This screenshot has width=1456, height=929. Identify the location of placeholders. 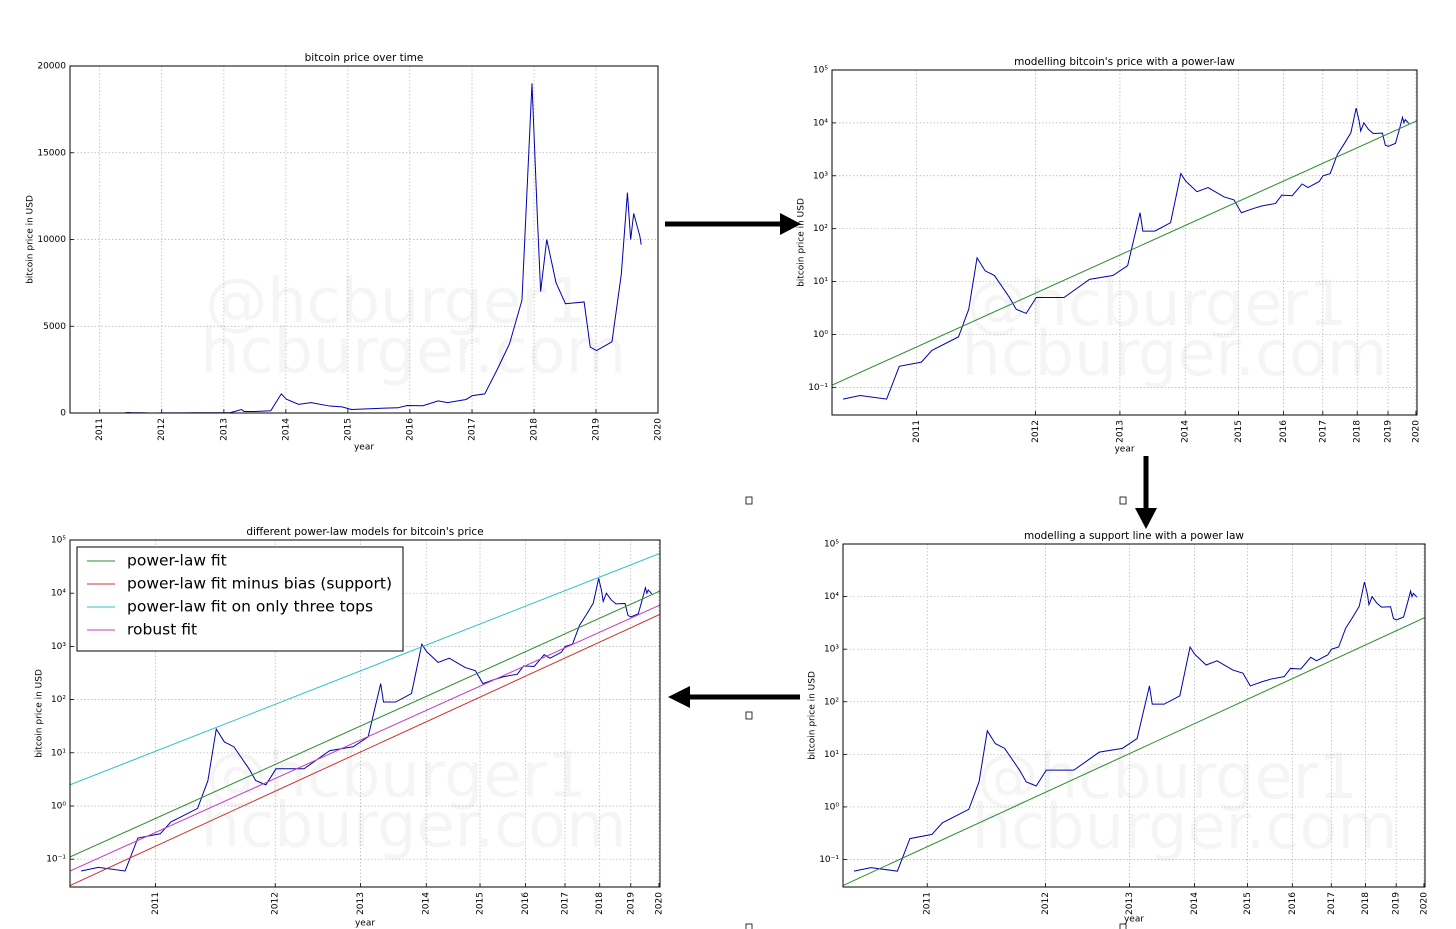
(936, 712).